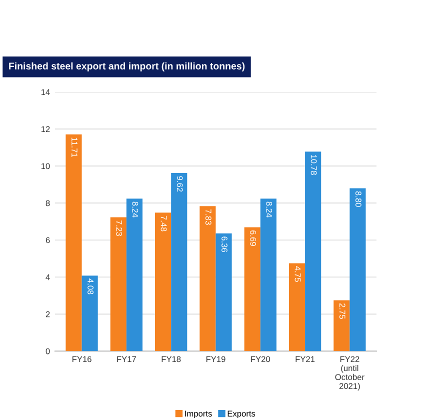 This screenshot has width=423, height=418. I want to click on y-tick-label: 0, so click(48, 351).